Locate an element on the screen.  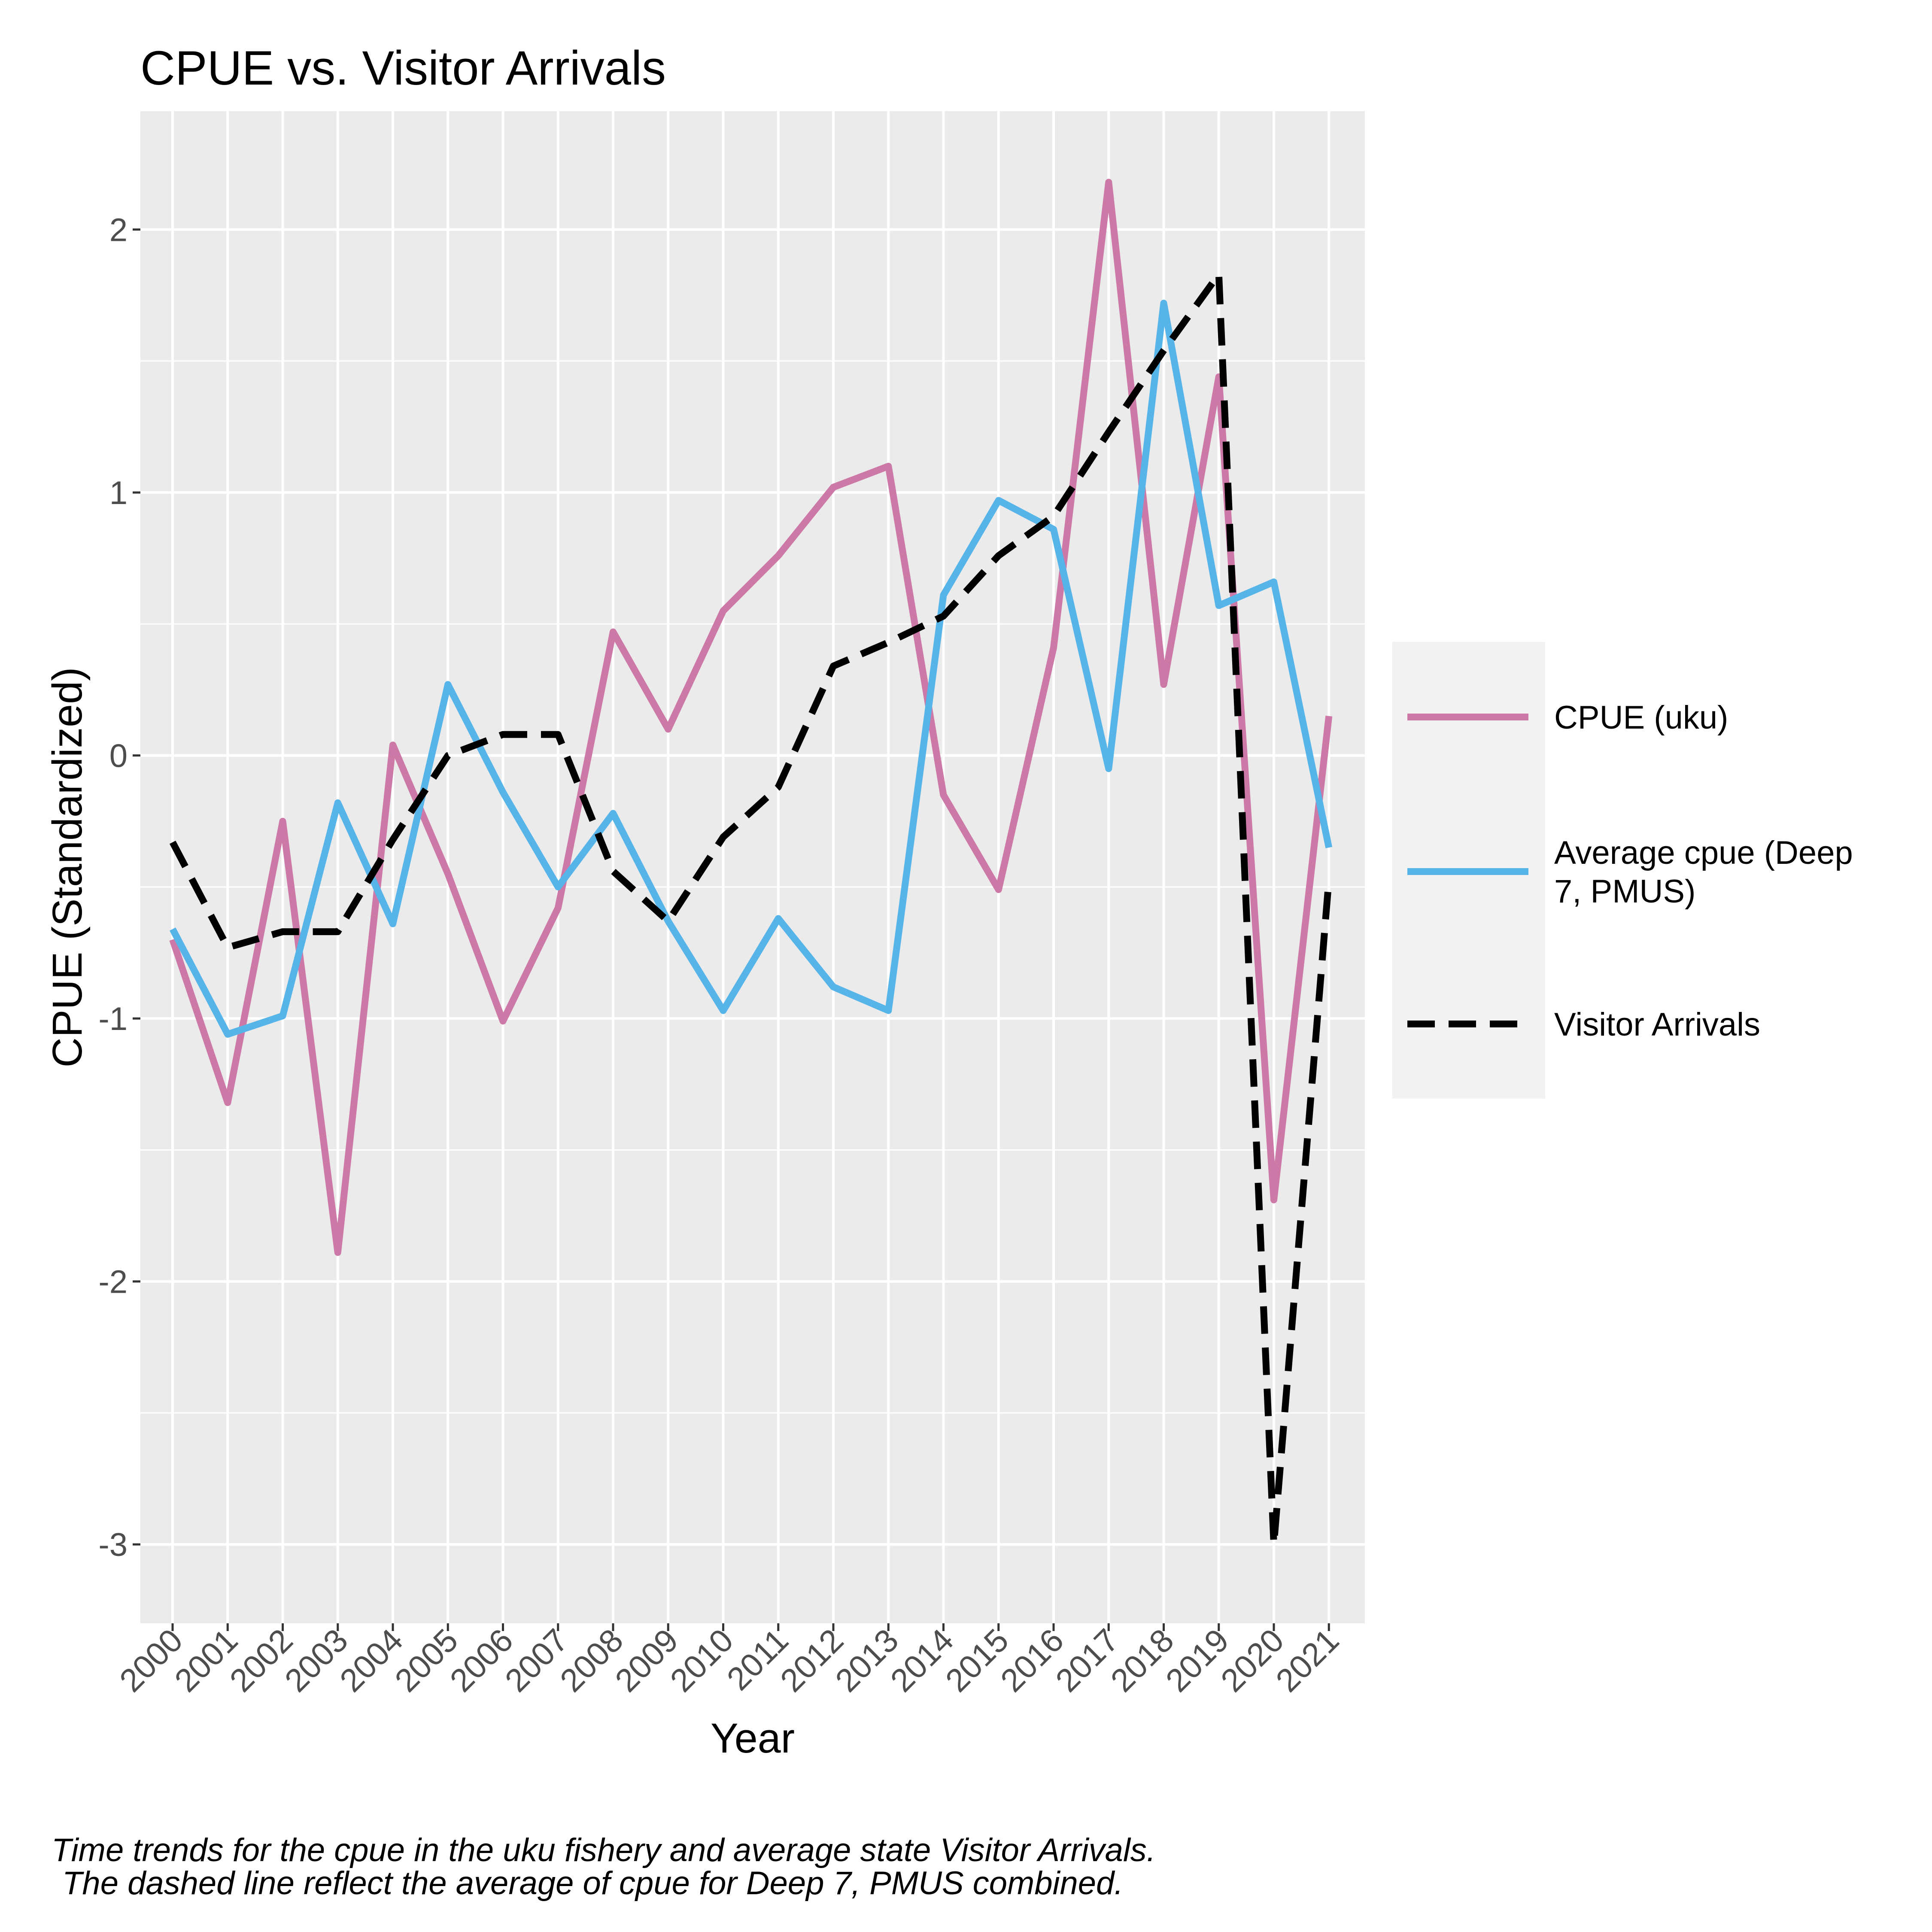
x-axis-label: Year is located at coordinates (753, 1738).